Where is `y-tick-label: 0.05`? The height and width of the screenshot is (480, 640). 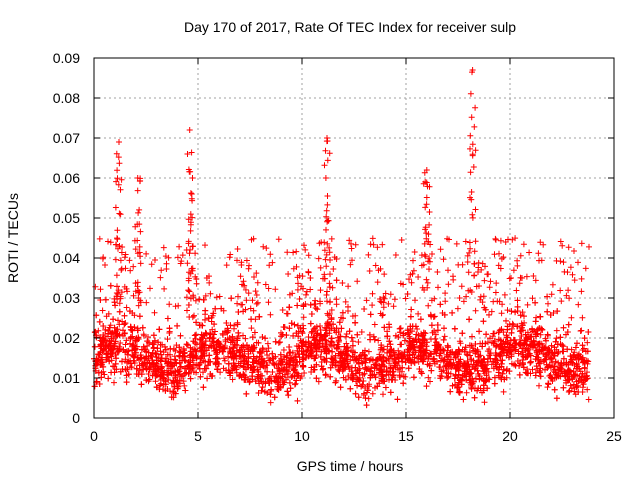 y-tick-label: 0.05 is located at coordinates (66, 218).